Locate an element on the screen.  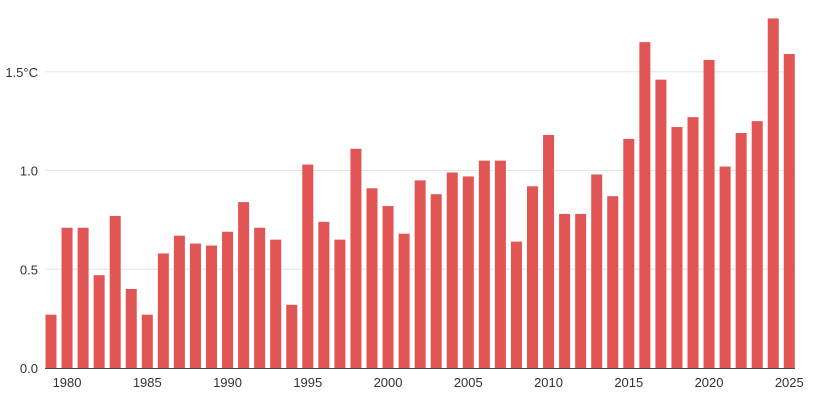
bar-1982 is located at coordinates (99, 321).